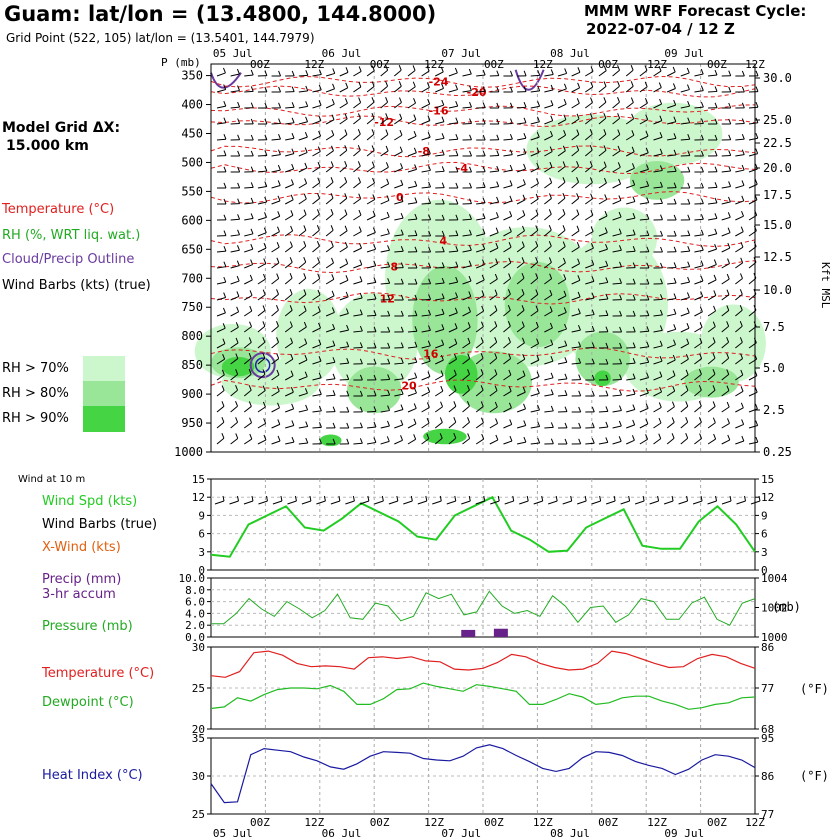 This screenshot has width=840, height=840. What do you see at coordinates (233, 53) in the screenshot?
I see `time-axis-top-label: 05 Jul` at bounding box center [233, 53].